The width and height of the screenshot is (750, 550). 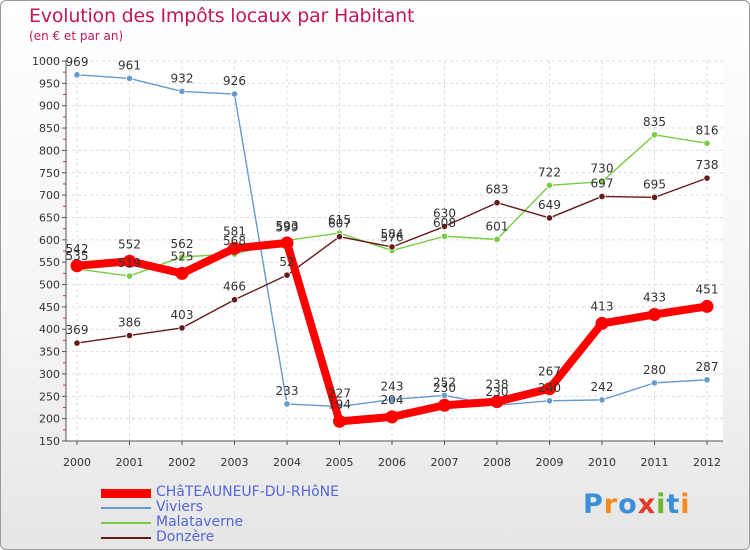 I want to click on legend-label: Viviers, so click(x=179, y=507).